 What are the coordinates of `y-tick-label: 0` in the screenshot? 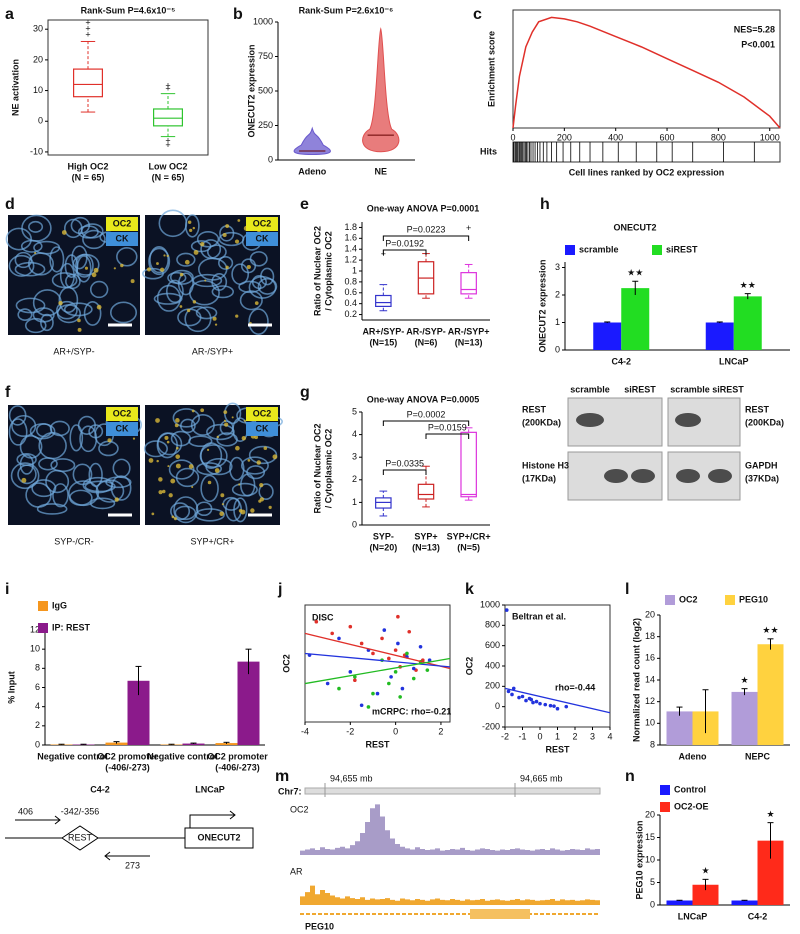 It's located at (37, 744).